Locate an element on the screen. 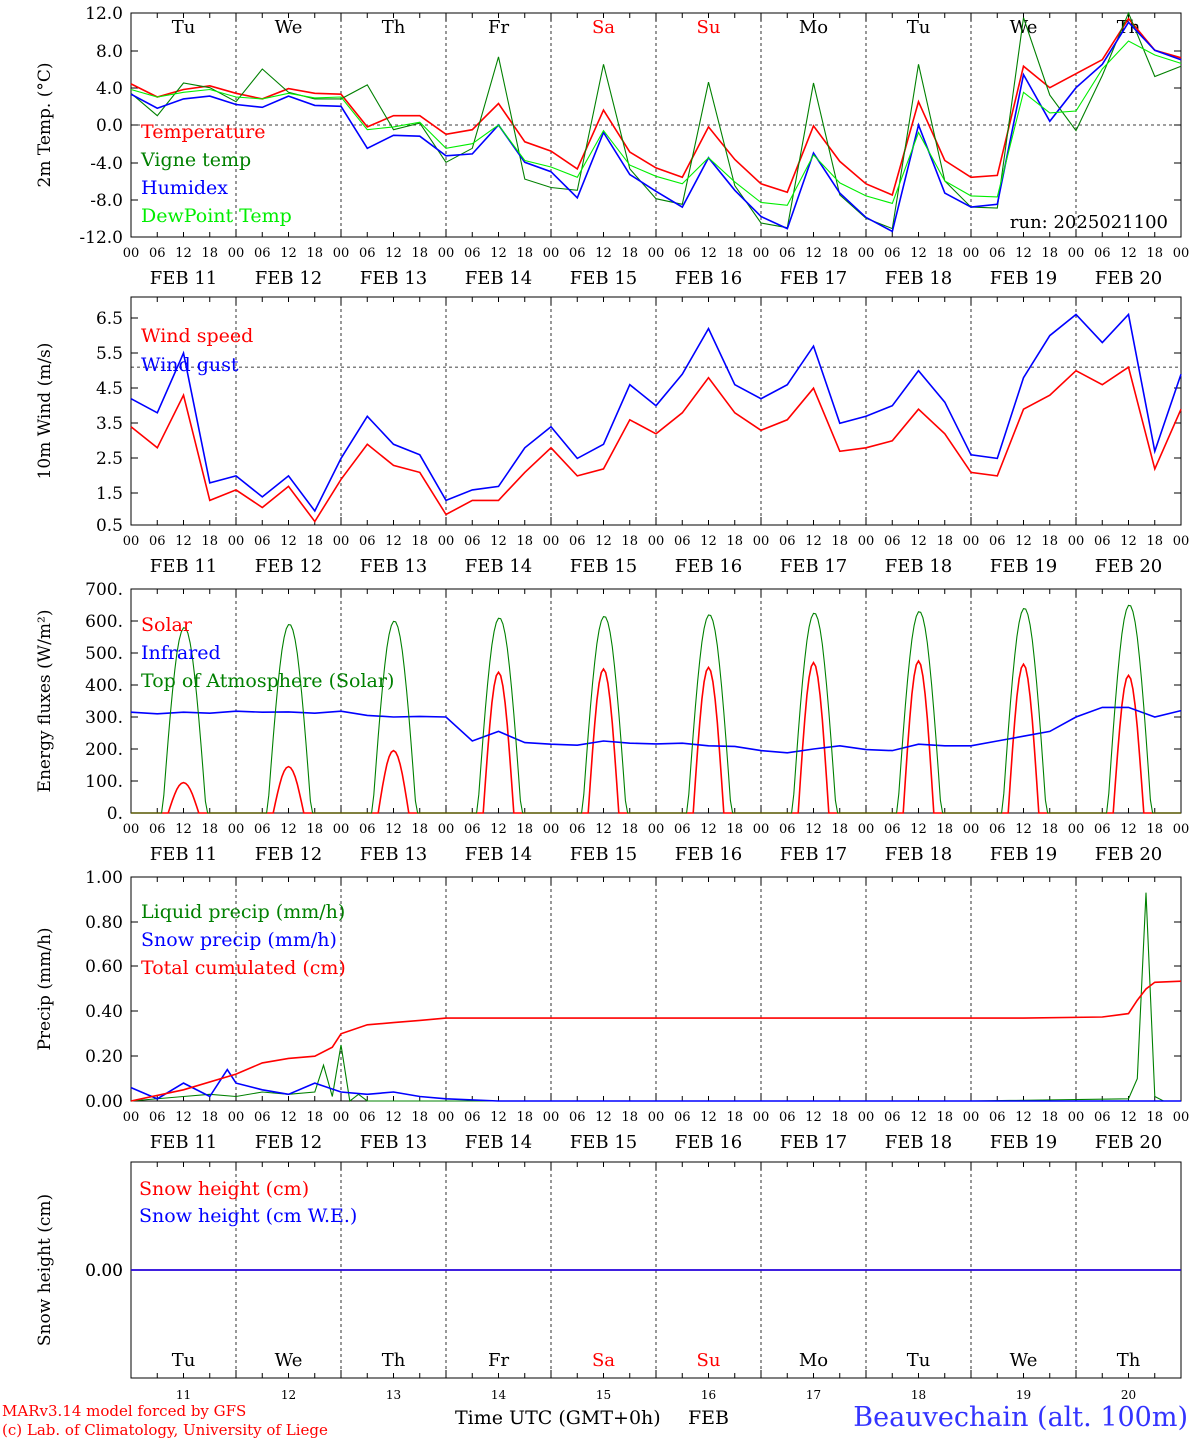  legend-entry: Solar is located at coordinates (167, 625).